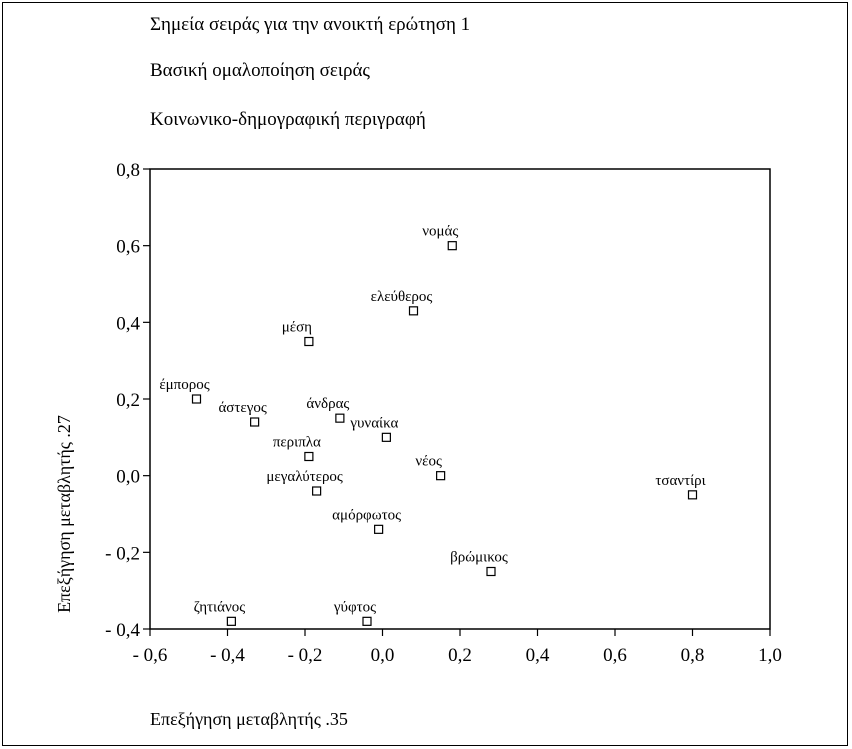  Describe the element at coordinates (304, 477) in the screenshot. I see `data-point-label: μεγαλύτερος` at that location.